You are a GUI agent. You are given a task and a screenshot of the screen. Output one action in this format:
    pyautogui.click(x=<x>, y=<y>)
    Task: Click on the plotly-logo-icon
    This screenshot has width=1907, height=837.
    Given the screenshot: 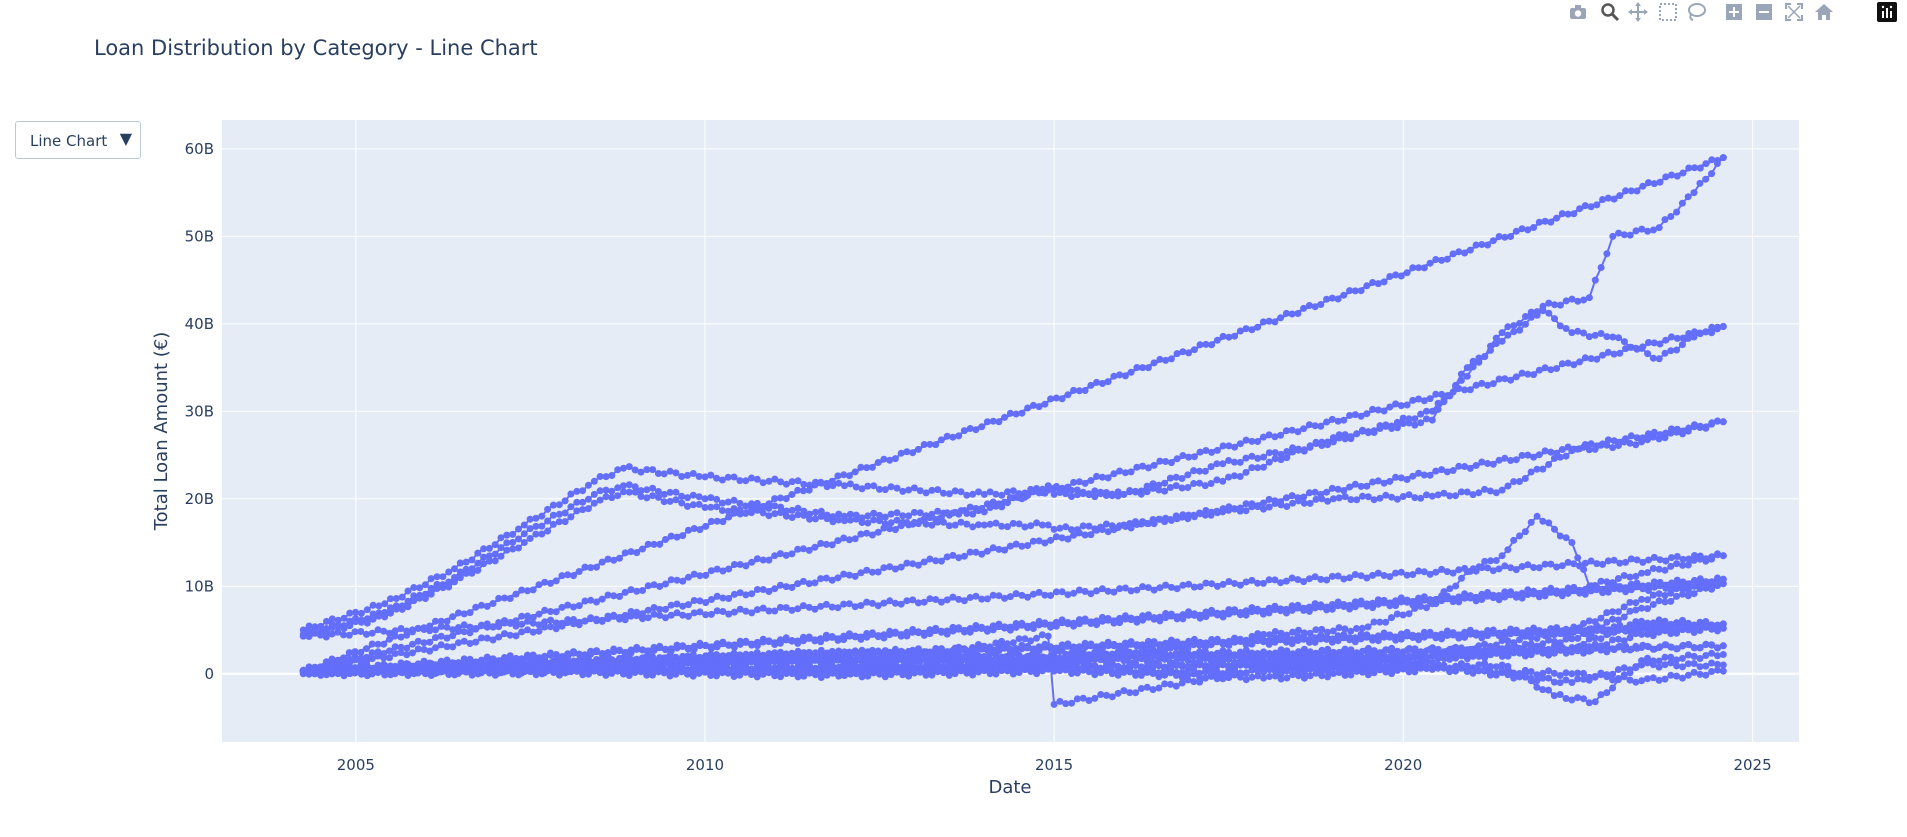 What is the action you would take?
    pyautogui.click(x=1887, y=12)
    